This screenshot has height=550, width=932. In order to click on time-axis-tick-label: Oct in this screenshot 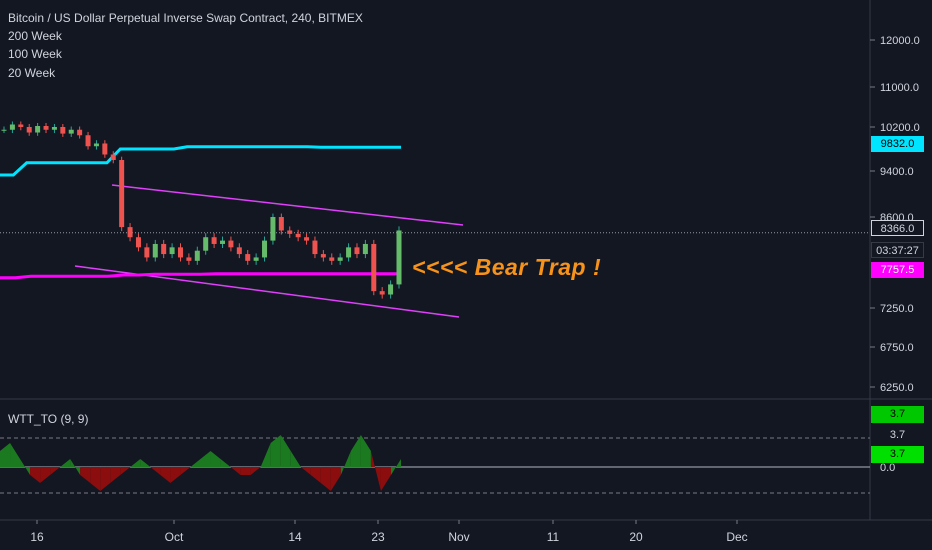, I will do `click(174, 537)`.